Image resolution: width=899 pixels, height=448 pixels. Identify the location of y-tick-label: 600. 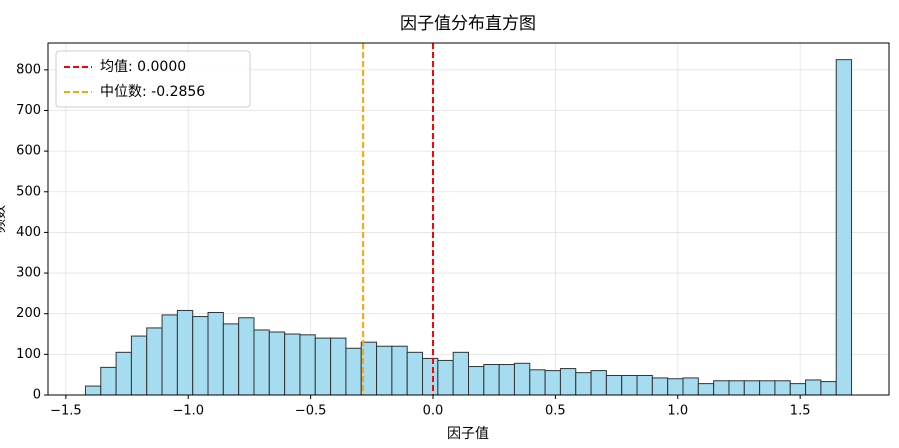
(28, 151).